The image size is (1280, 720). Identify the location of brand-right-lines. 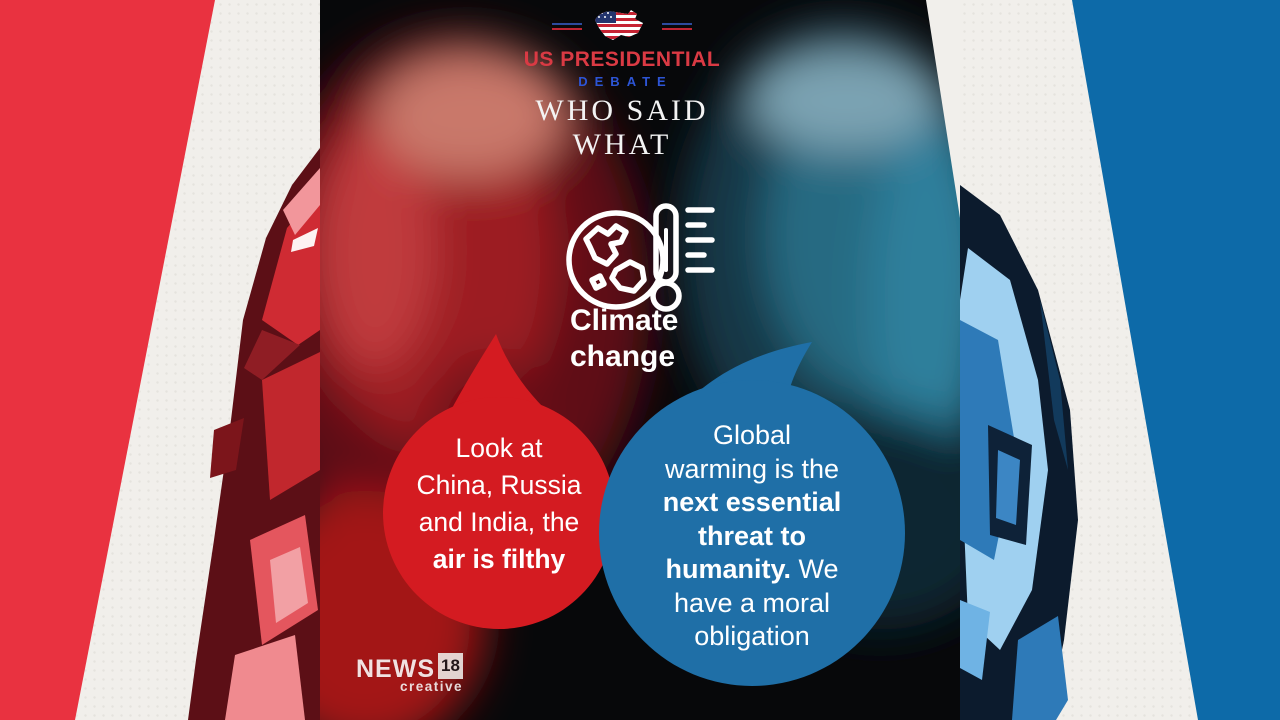
(677, 26).